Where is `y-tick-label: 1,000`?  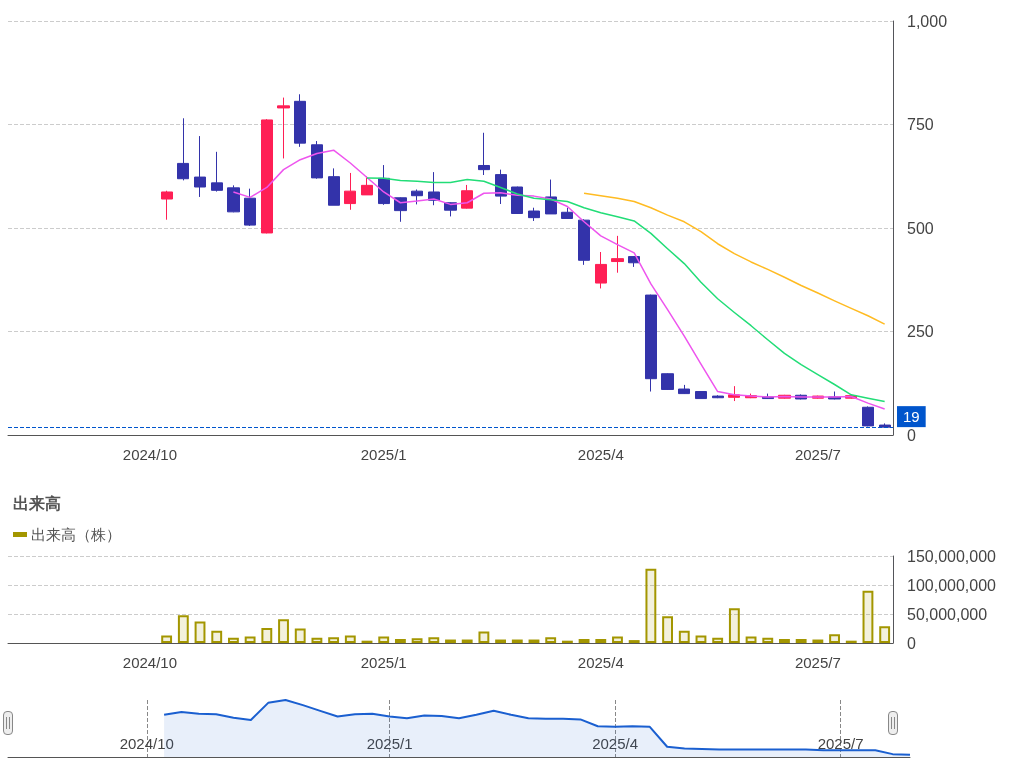
y-tick-label: 1,000 is located at coordinates (927, 21).